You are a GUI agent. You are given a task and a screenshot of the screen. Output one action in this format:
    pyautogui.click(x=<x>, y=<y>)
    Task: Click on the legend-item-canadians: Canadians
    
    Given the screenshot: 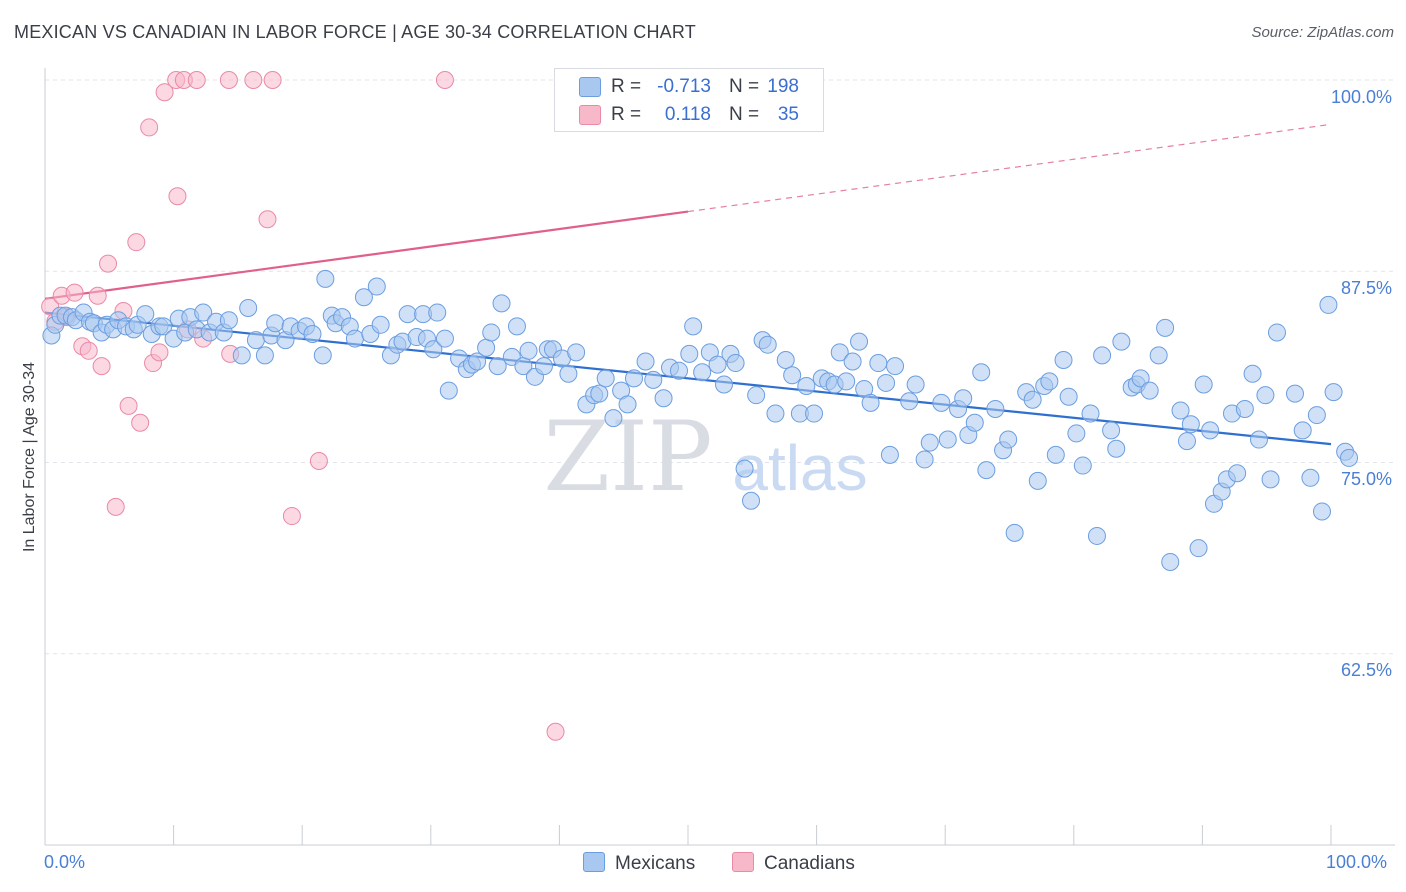 What is the action you would take?
    pyautogui.click(x=793, y=863)
    